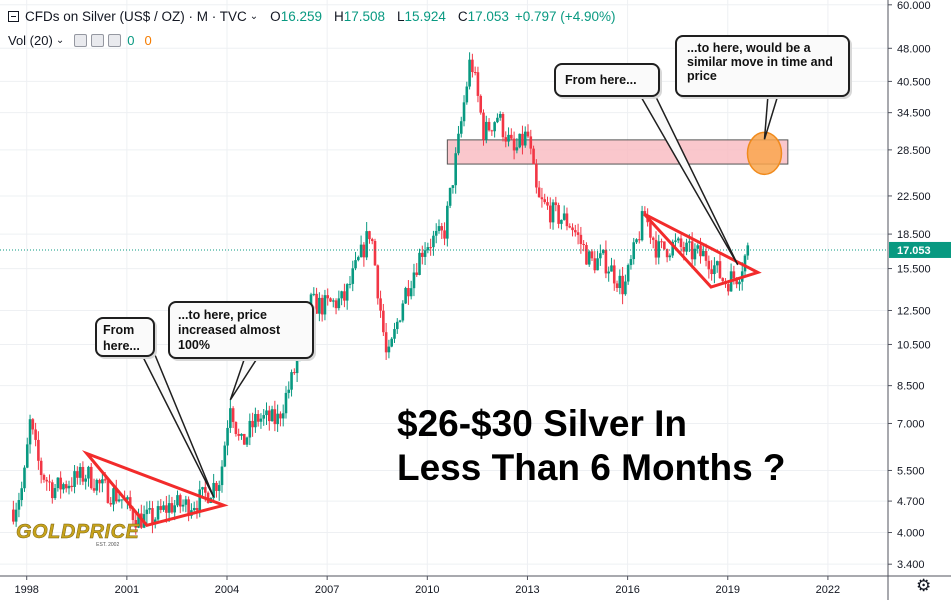  Describe the element at coordinates (81, 40) in the screenshot. I see `eye-icon` at that location.